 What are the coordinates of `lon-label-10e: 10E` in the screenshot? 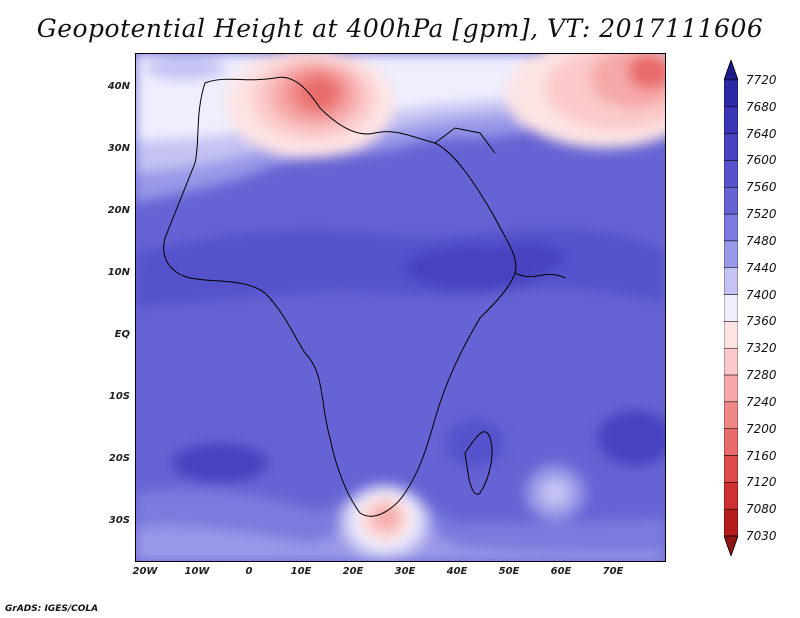 It's located at (301, 571).